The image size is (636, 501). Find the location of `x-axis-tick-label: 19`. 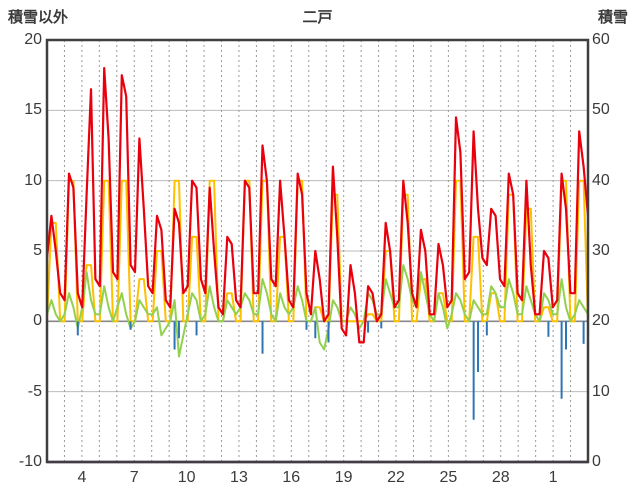

x-axis-tick-label: 19 is located at coordinates (343, 477).